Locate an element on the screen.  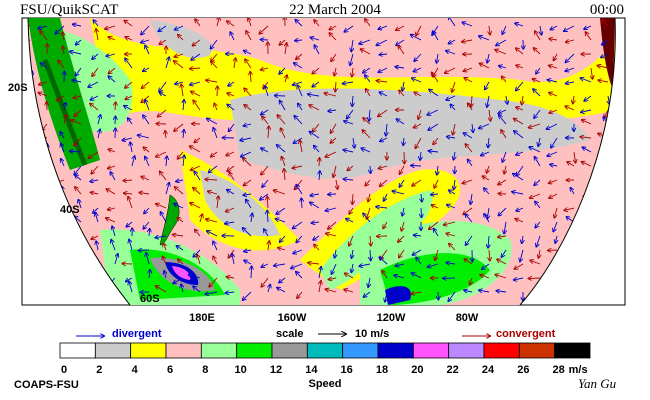
lat-label: 60S is located at coordinates (150, 299).